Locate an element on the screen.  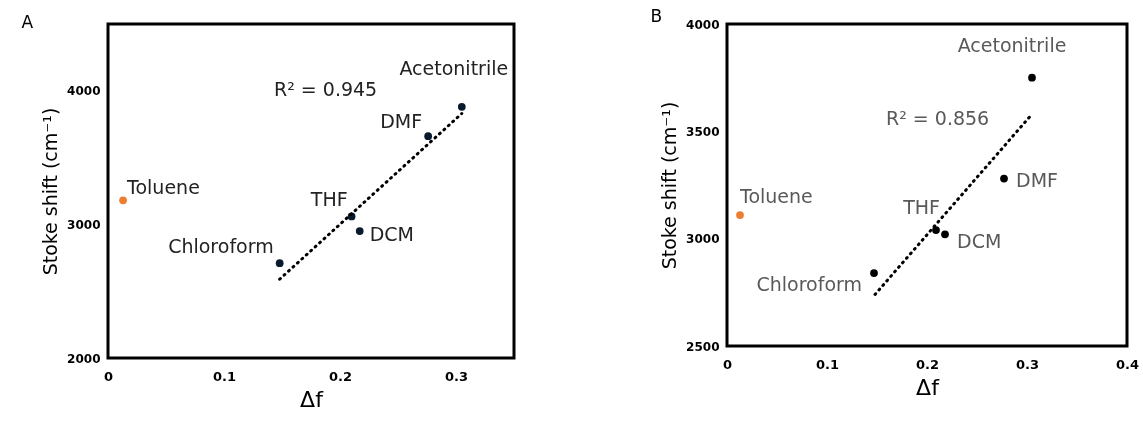
annotation: R² = 0.856 is located at coordinates (938, 118).